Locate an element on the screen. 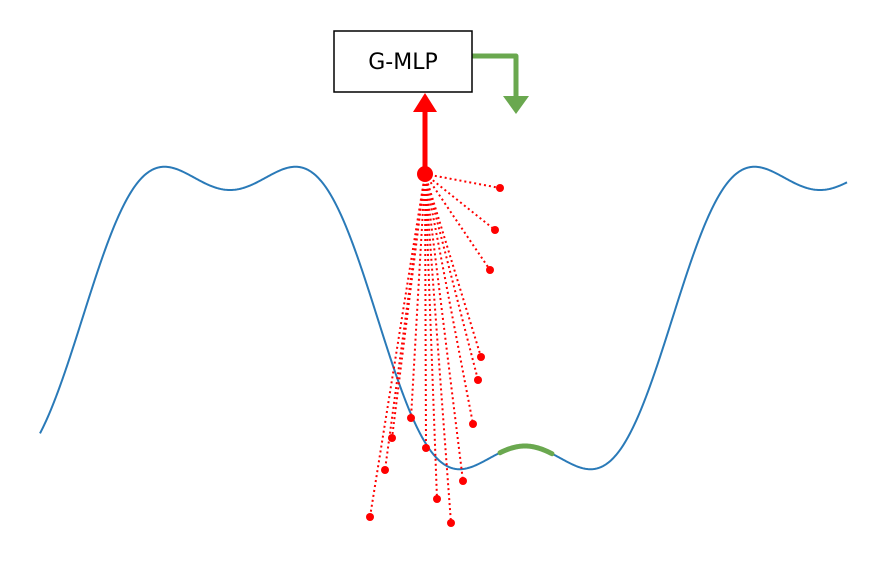  g-mlp-label: G-MLP is located at coordinates (403, 62).